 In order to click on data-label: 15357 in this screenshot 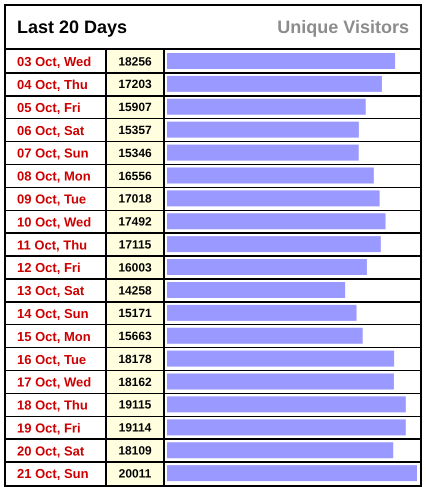, I will do `click(135, 130)`.